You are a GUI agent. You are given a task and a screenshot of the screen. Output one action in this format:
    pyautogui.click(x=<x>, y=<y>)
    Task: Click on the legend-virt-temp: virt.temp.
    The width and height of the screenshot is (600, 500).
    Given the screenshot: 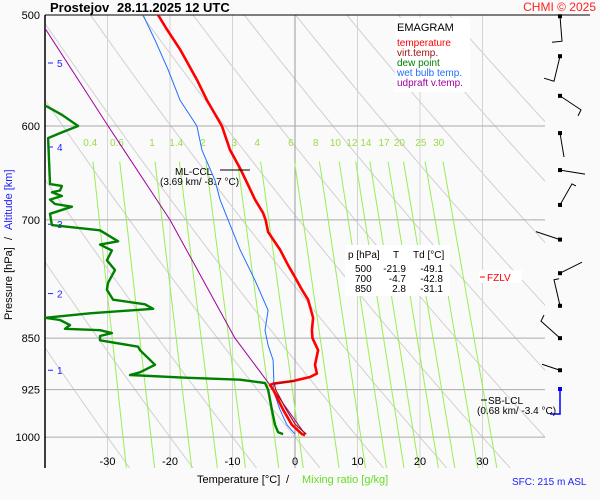 What is the action you would take?
    pyautogui.click(x=417, y=53)
    